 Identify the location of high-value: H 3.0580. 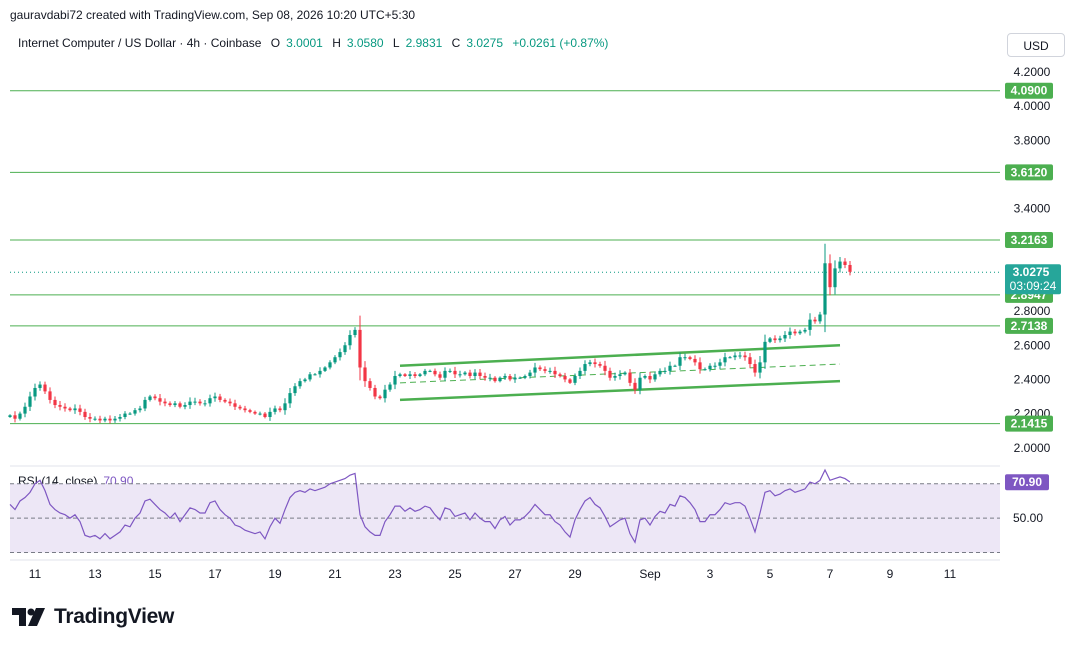
(358, 43).